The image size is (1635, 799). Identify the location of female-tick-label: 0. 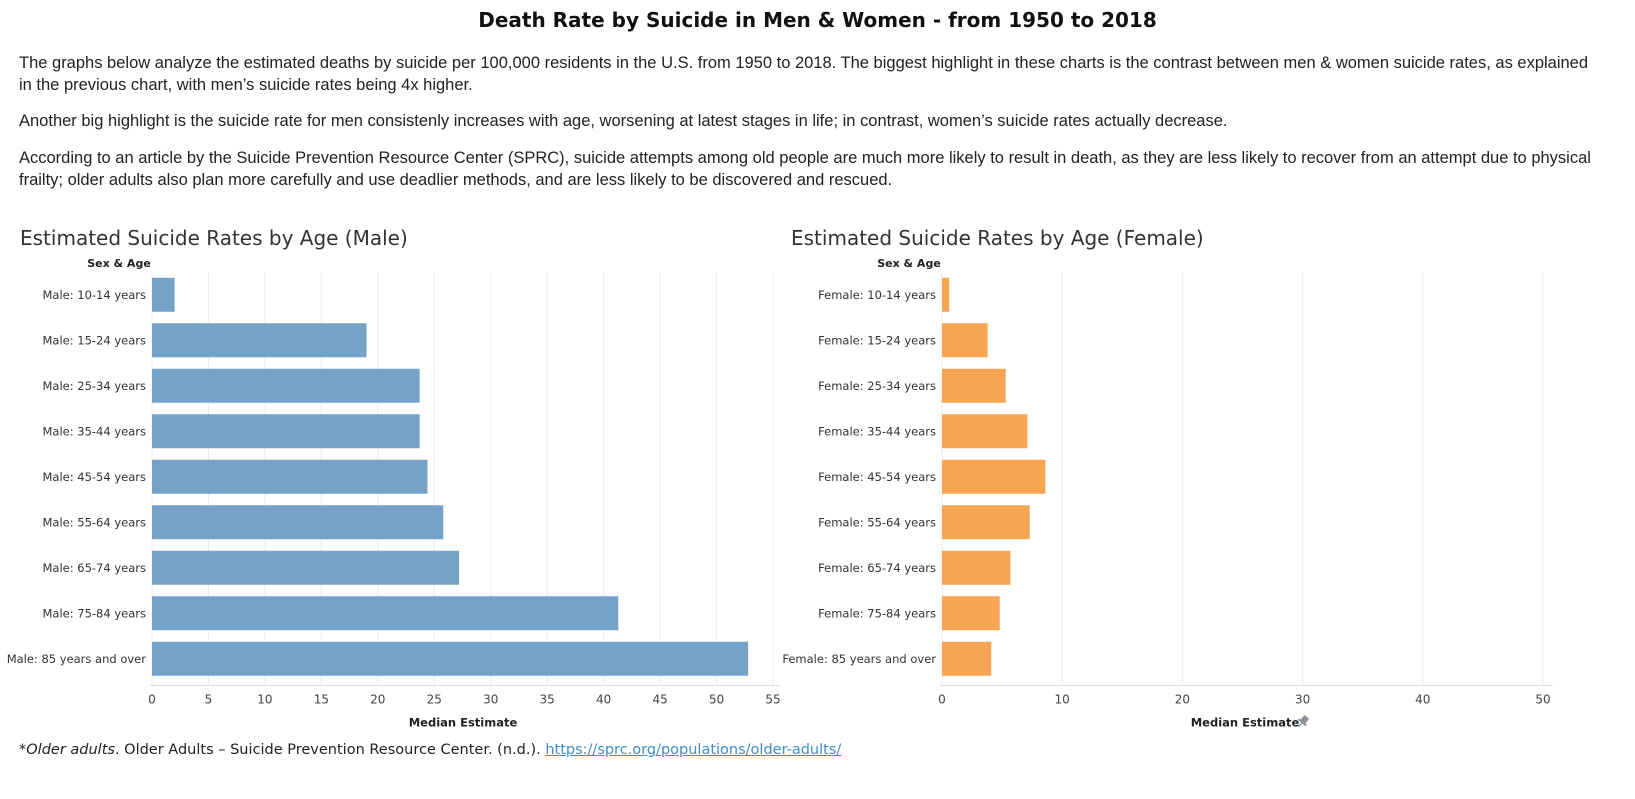
(942, 700).